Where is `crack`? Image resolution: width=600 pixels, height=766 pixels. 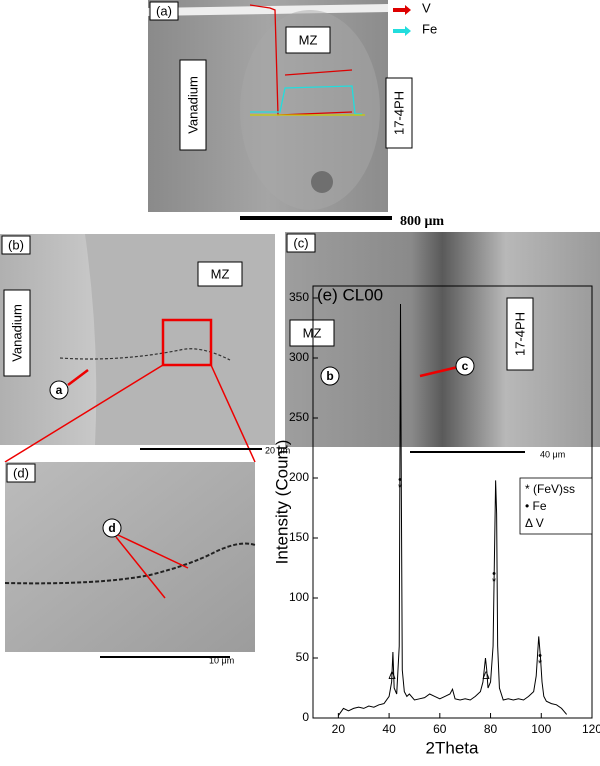 crack is located at coordinates (130, 563).